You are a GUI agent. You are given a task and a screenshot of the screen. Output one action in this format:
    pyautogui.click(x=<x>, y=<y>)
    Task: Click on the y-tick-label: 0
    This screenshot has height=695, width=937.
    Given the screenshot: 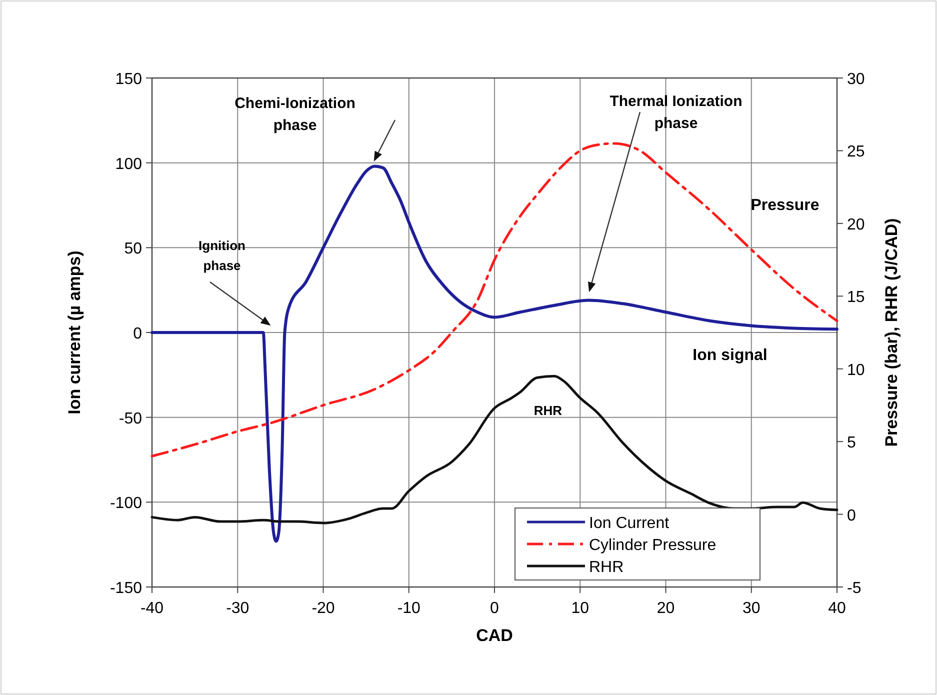 What is the action you would take?
    pyautogui.click(x=137, y=334)
    